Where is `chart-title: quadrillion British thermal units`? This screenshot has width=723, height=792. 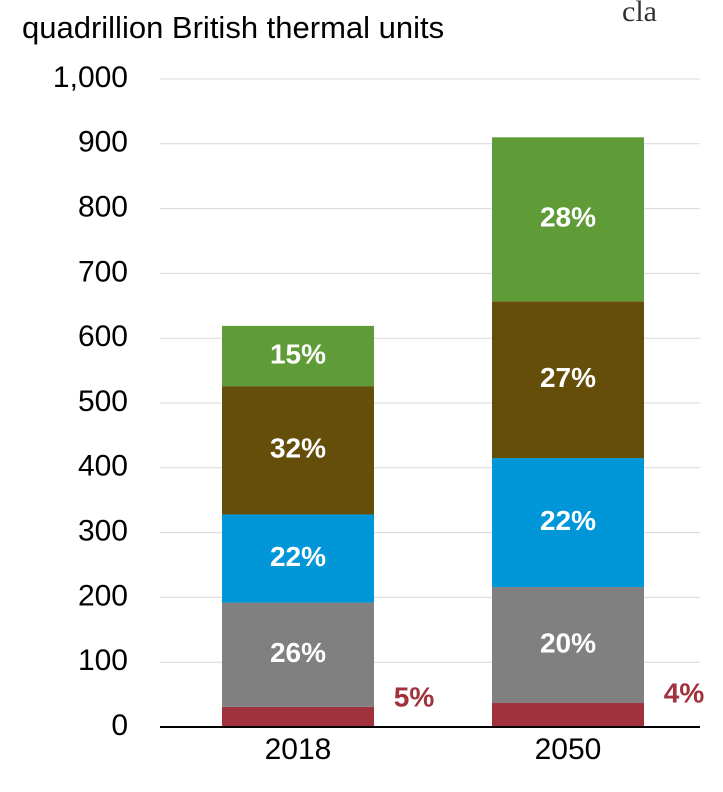
chart-title: quadrillion British thermal units is located at coordinates (233, 27).